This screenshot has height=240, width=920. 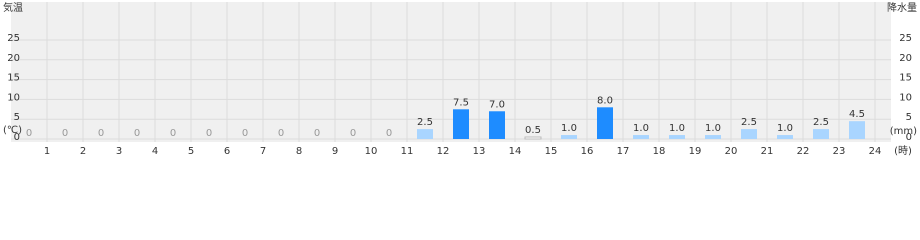 What do you see at coordinates (875, 151) in the screenshot?
I see `x-tick-label: 24` at bounding box center [875, 151].